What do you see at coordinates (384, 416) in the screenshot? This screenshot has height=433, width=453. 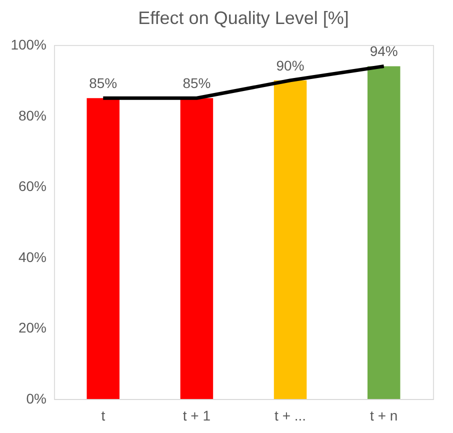 I see `x-tick-label: t + n` at bounding box center [384, 416].